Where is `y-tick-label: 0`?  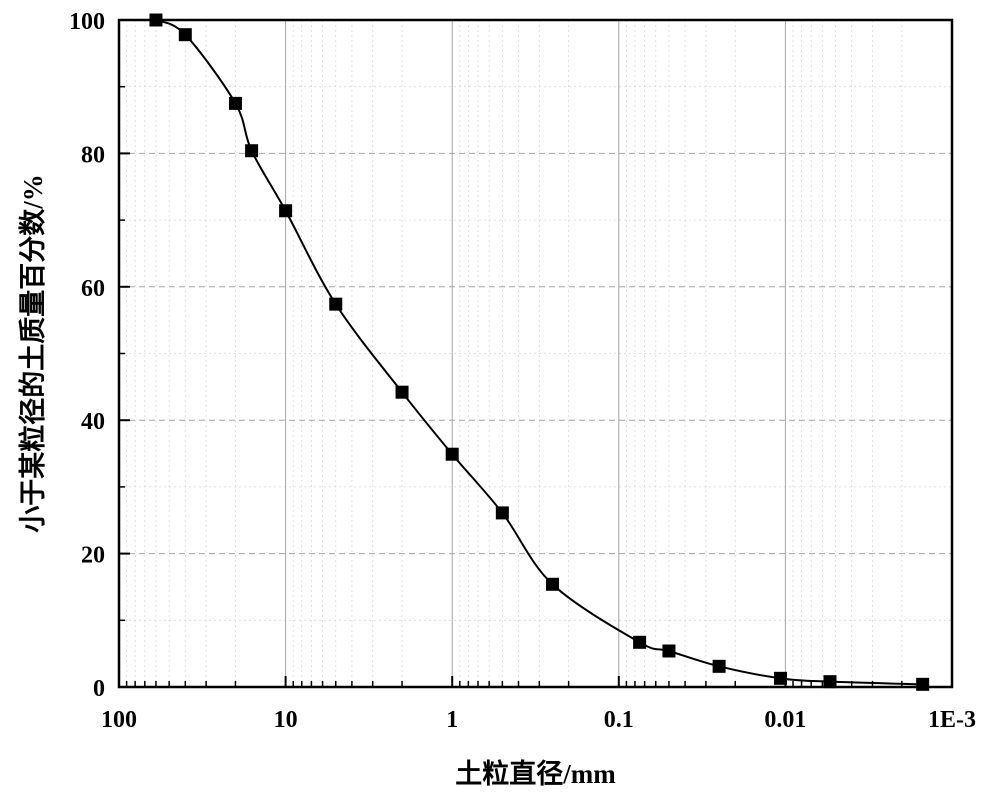 y-tick-label: 0 is located at coordinates (99, 689).